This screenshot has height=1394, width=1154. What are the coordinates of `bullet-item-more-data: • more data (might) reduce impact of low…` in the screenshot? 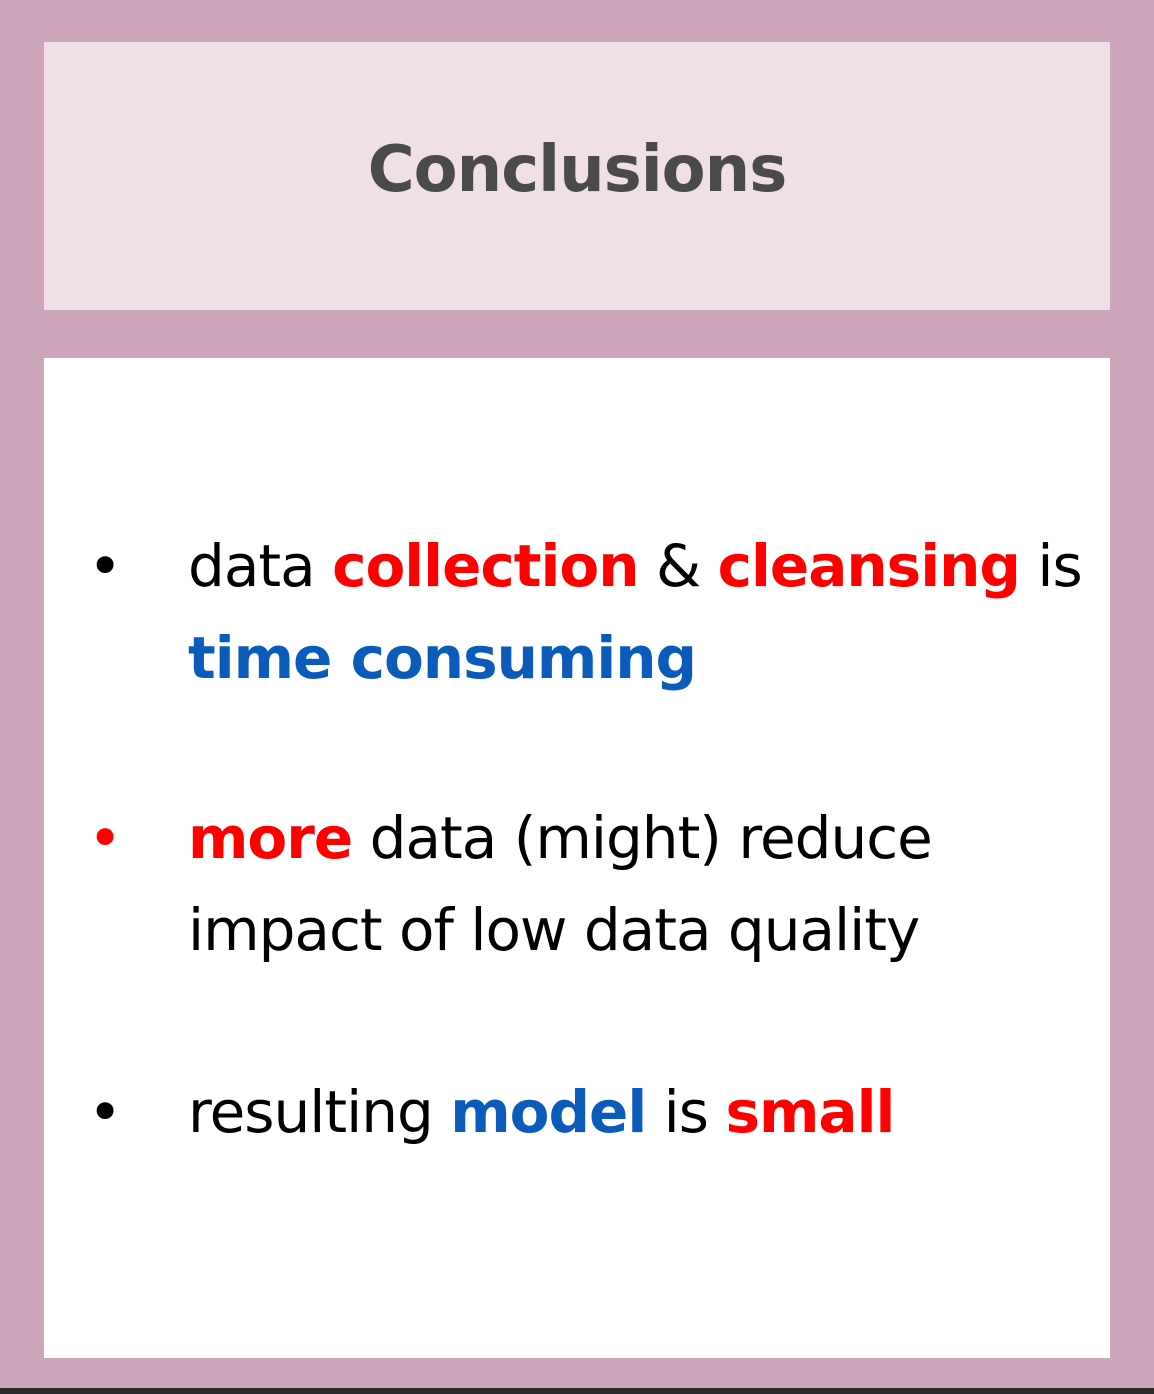 It's located at (588, 884).